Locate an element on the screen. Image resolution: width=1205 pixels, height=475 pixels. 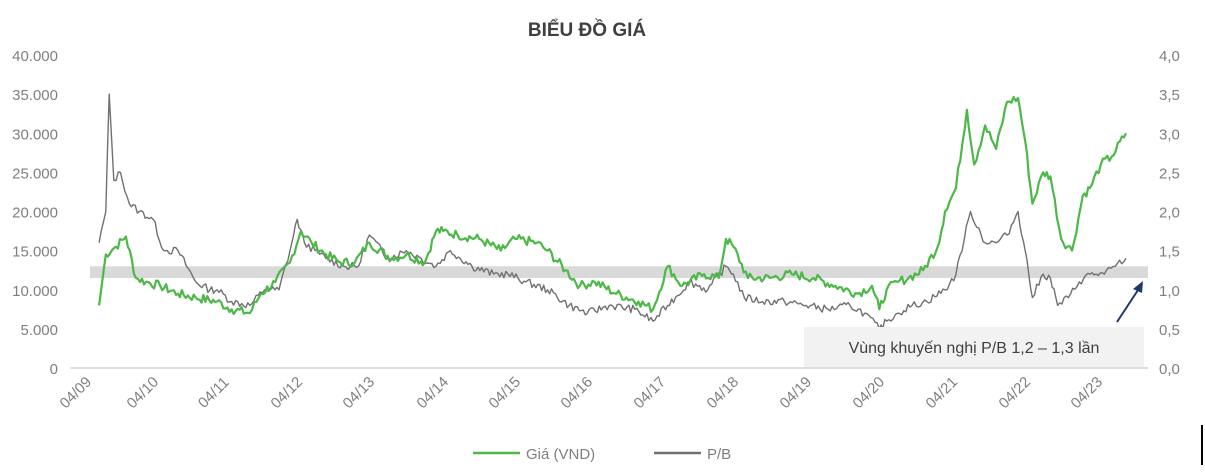
annotation-text: Vùng khuyến nghị P/B 1,2 – 1,3 lần is located at coordinates (974, 348).